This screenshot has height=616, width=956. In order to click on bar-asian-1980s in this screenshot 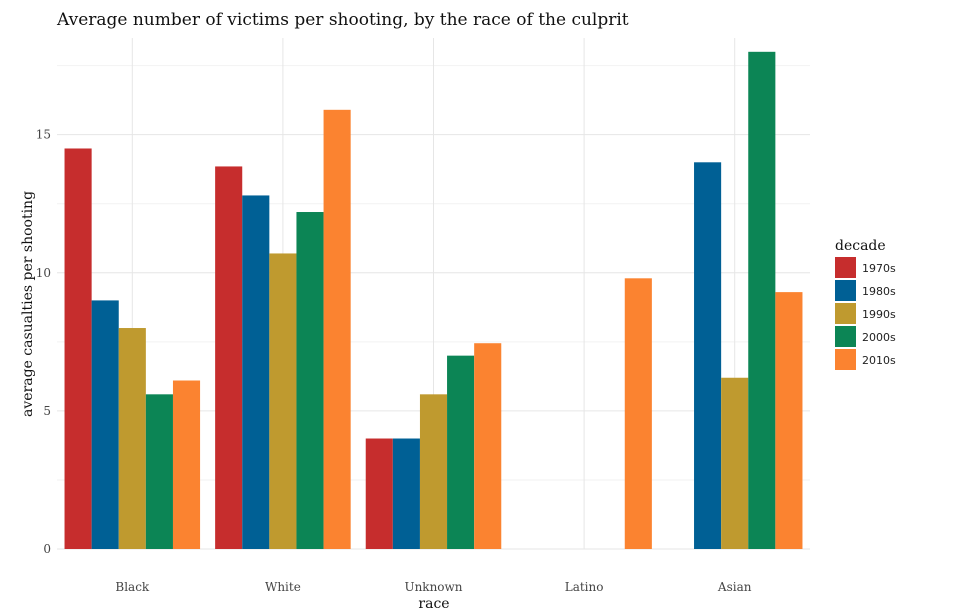, I will do `click(708, 355)`.